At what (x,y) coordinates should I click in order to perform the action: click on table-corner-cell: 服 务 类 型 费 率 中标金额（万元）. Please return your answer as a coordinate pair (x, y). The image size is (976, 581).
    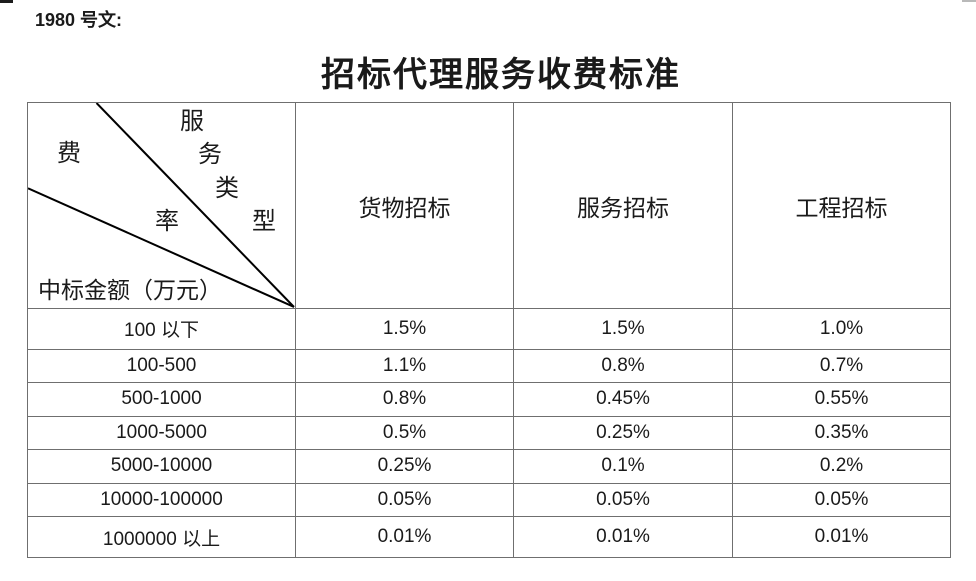
    Looking at the image, I should click on (161, 205).